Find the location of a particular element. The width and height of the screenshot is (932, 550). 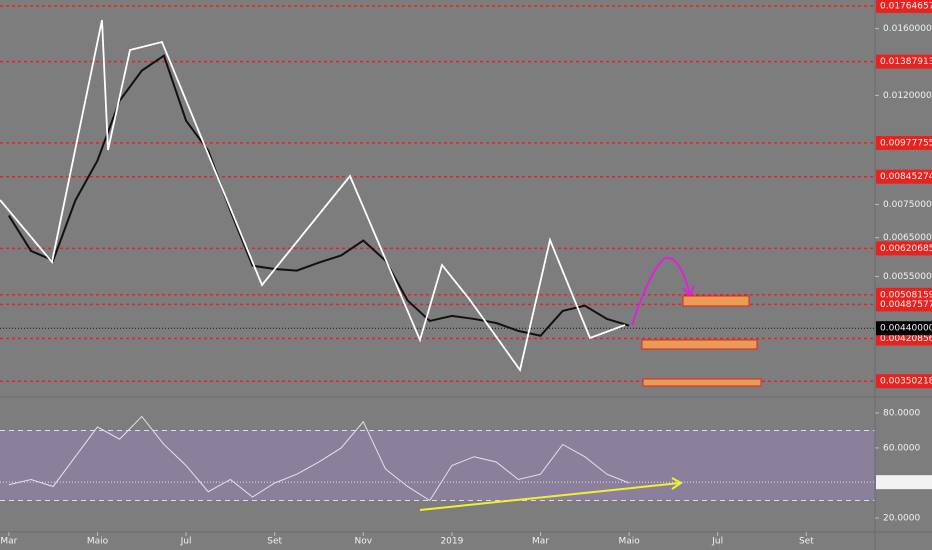

arrow-head is located at coordinates (677, 483).